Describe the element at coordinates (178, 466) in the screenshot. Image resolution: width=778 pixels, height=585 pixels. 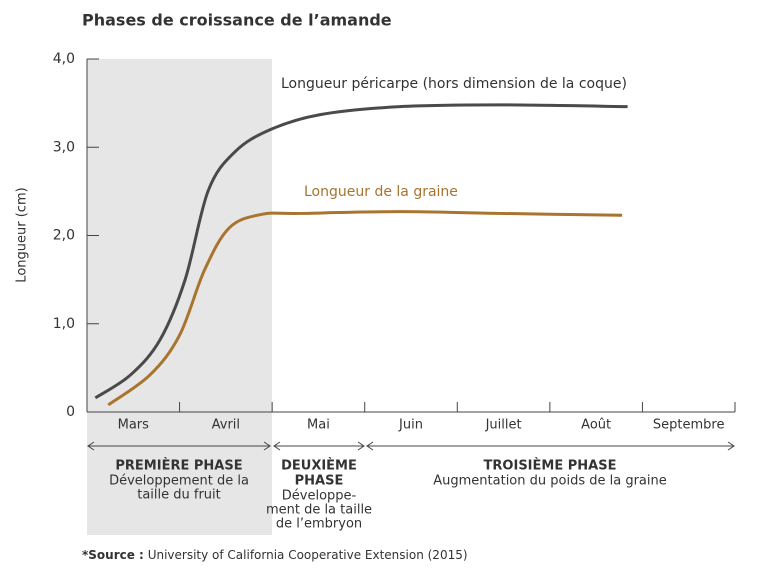
I see `phase-title: PREMIÈRE PHASE` at that location.